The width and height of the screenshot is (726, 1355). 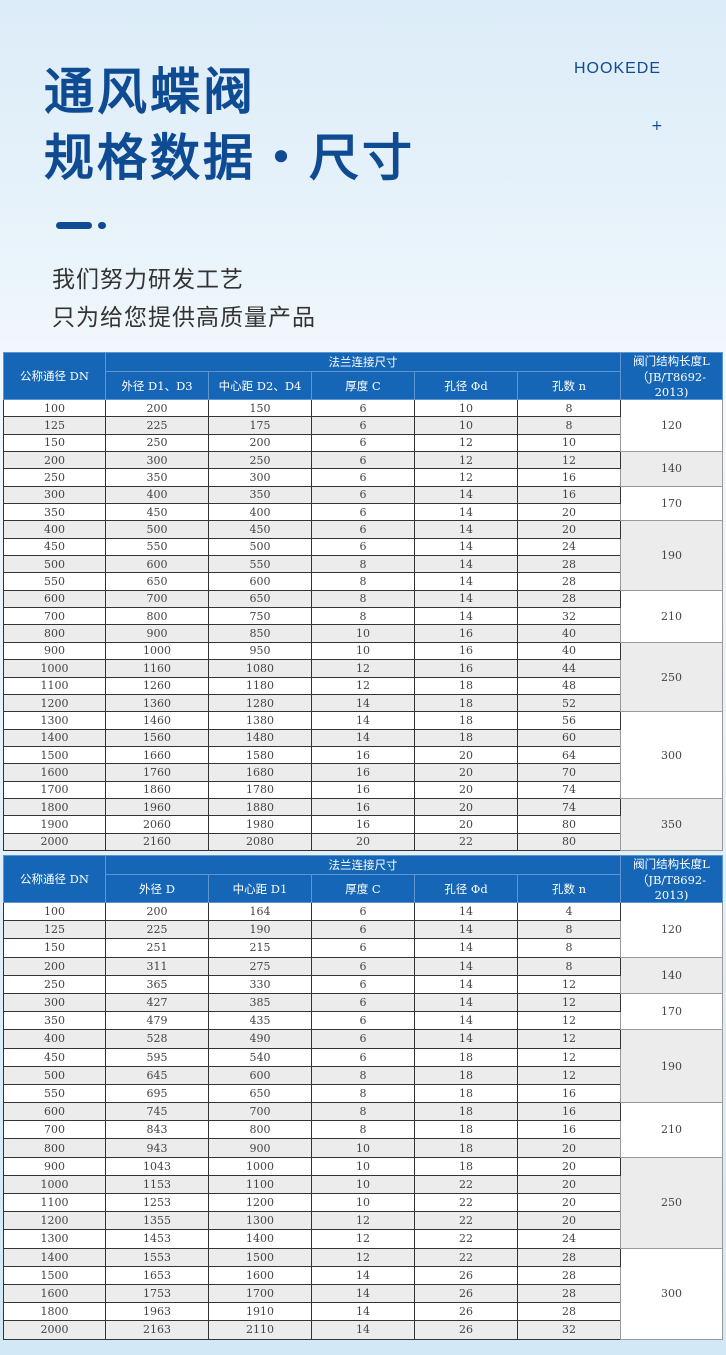 I want to click on table-cell: 1460, so click(x=157, y=720).